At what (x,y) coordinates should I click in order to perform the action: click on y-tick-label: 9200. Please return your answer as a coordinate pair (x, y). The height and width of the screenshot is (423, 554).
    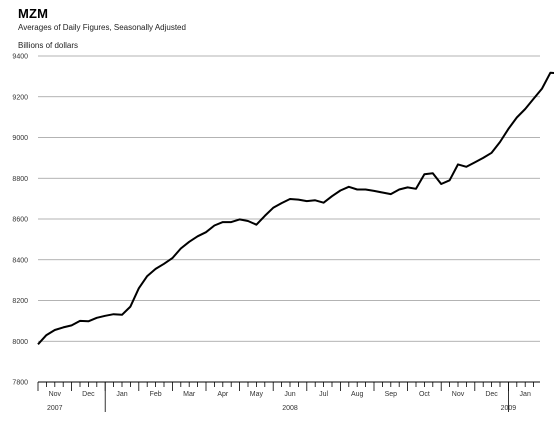
    Looking at the image, I should click on (20, 97).